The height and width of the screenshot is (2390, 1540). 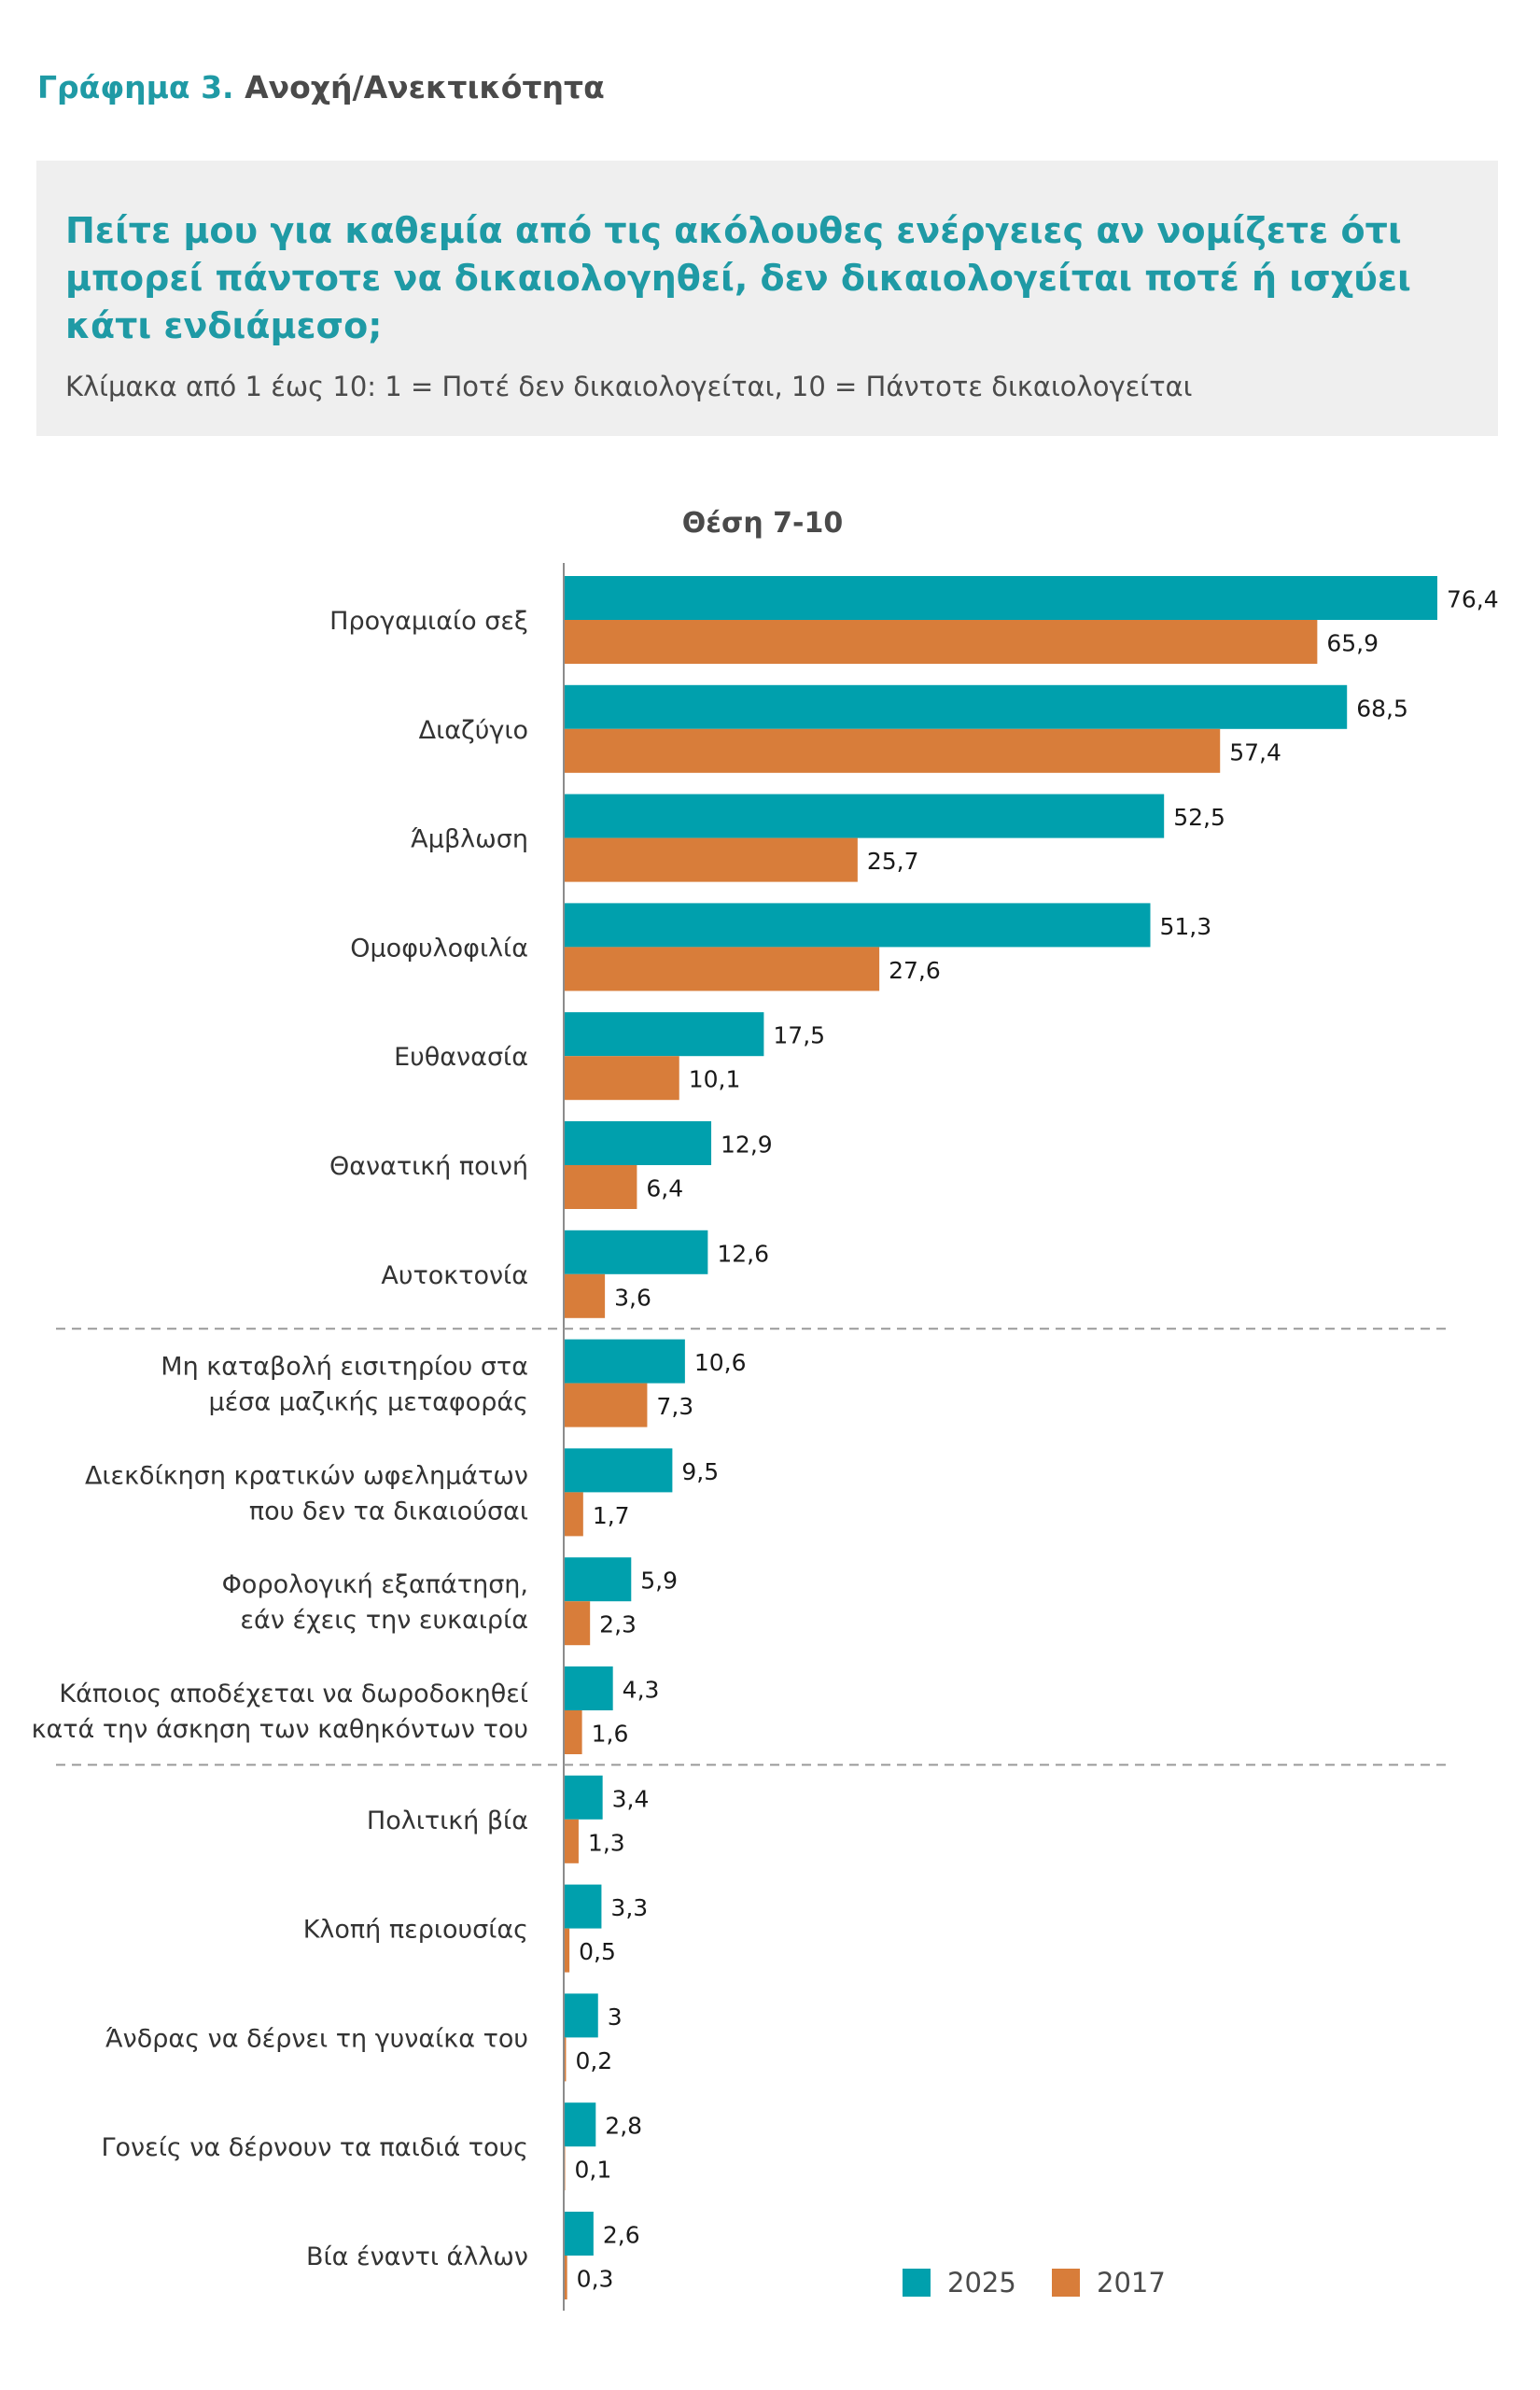 I want to click on value-label-2017: 6,4, so click(x=664, y=1188).